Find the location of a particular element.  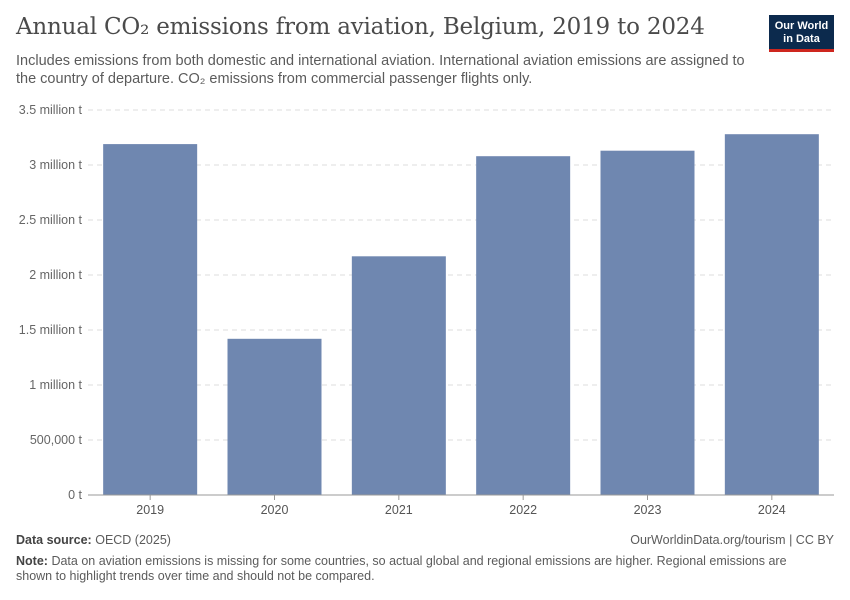

y-tick-label: 2 million t is located at coordinates (55, 275).